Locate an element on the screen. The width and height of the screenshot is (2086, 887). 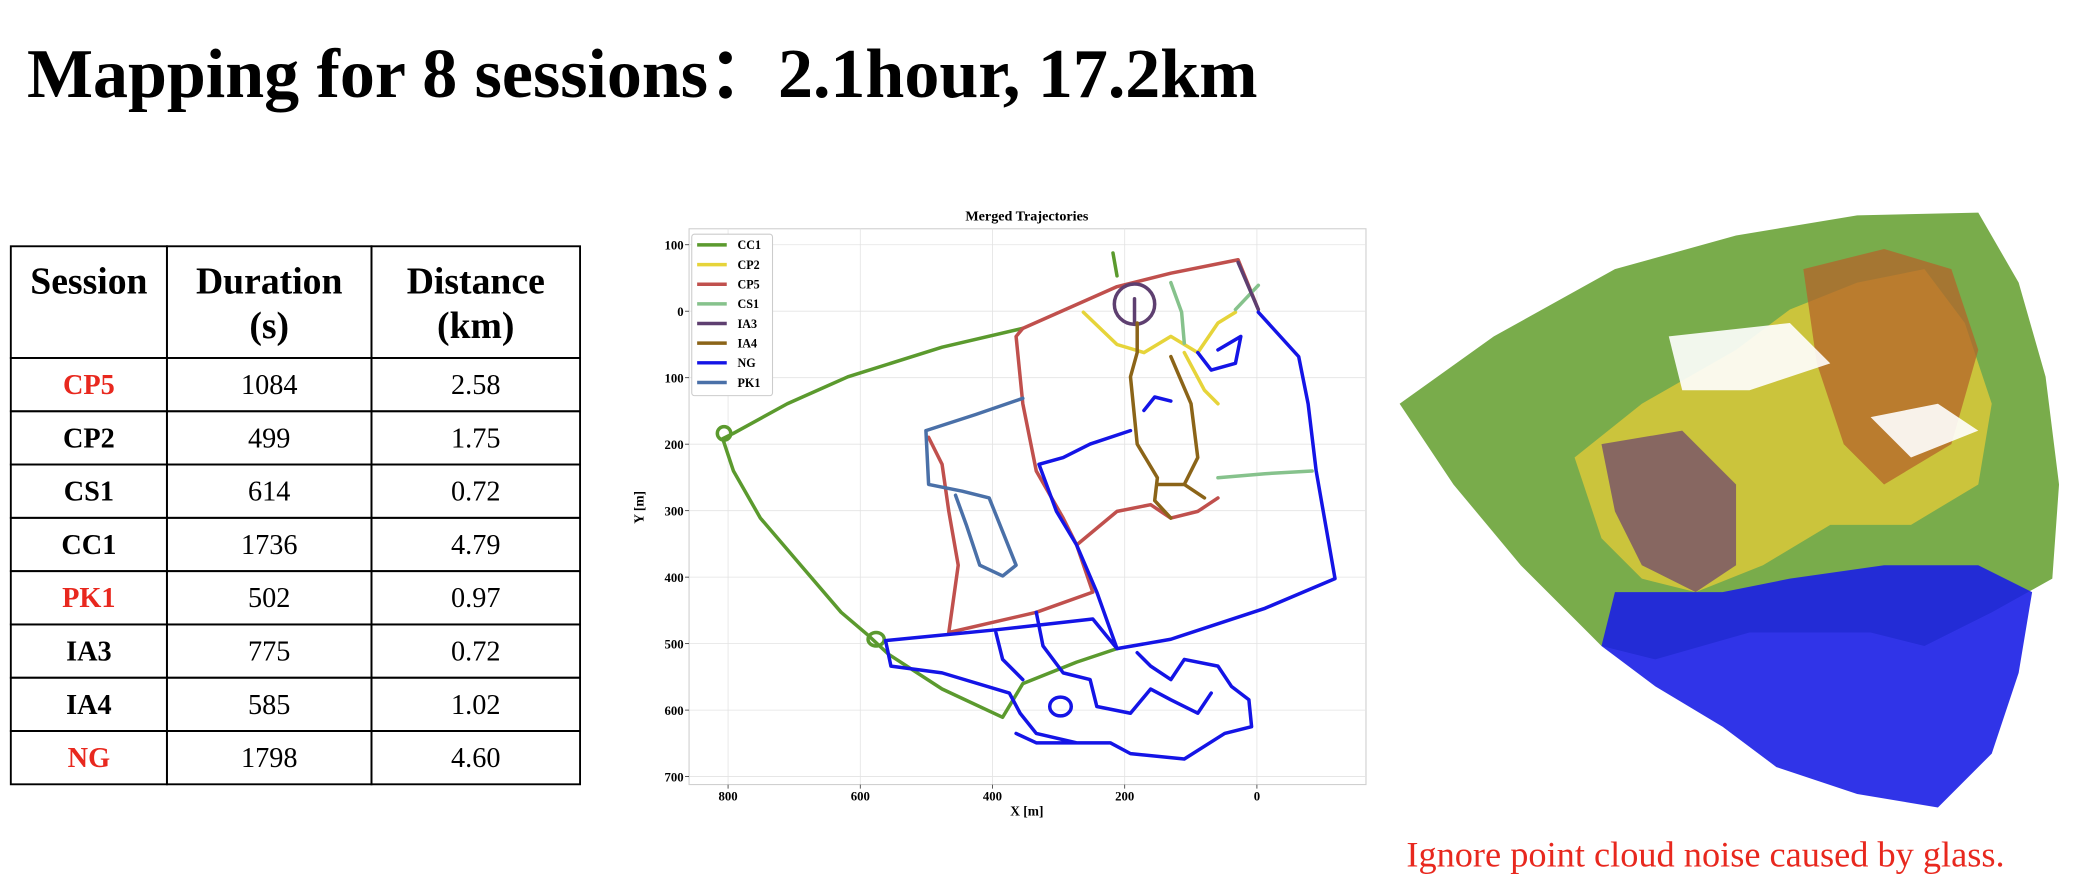
table-value: 502 is located at coordinates (269, 598).